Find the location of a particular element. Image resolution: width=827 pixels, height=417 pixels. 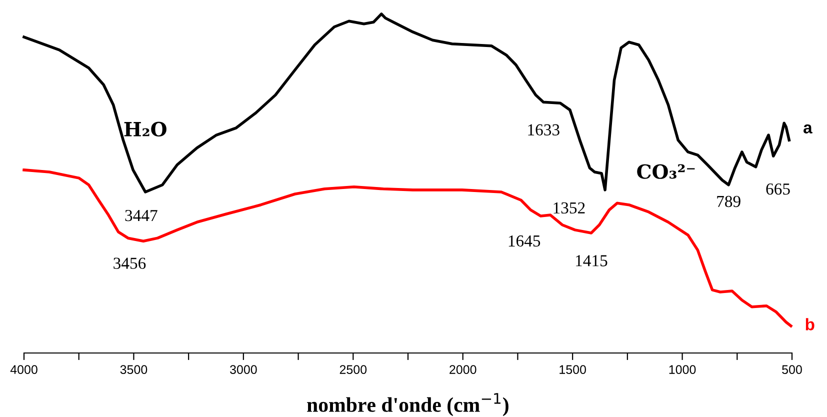

annotation: 3456 is located at coordinates (130, 263).